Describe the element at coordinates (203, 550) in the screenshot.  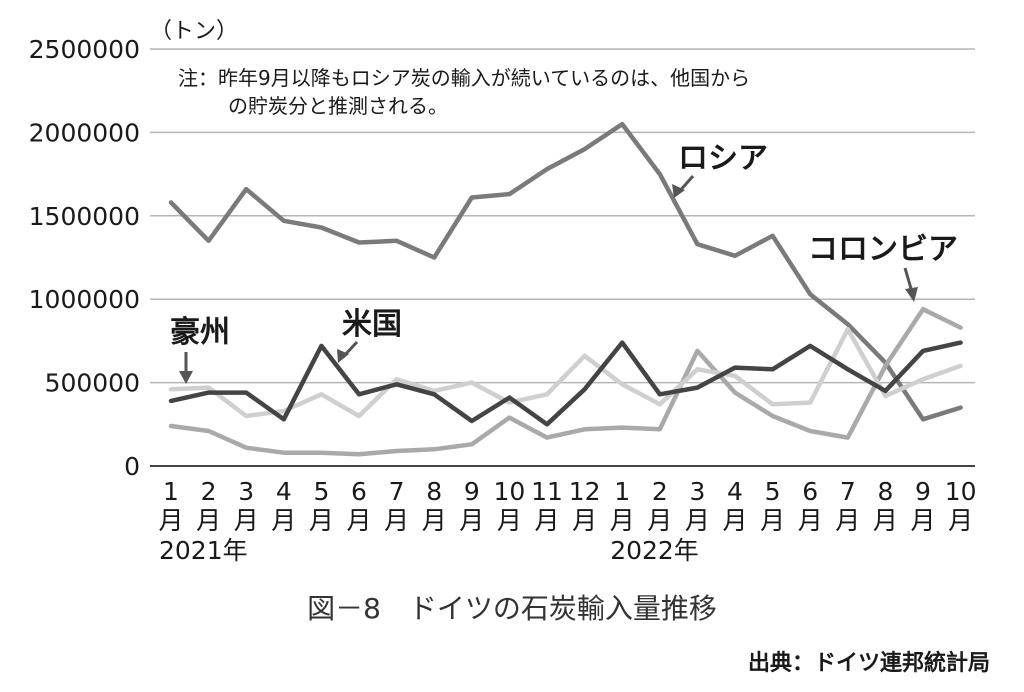
I see `x-year-label: 2021年` at that location.